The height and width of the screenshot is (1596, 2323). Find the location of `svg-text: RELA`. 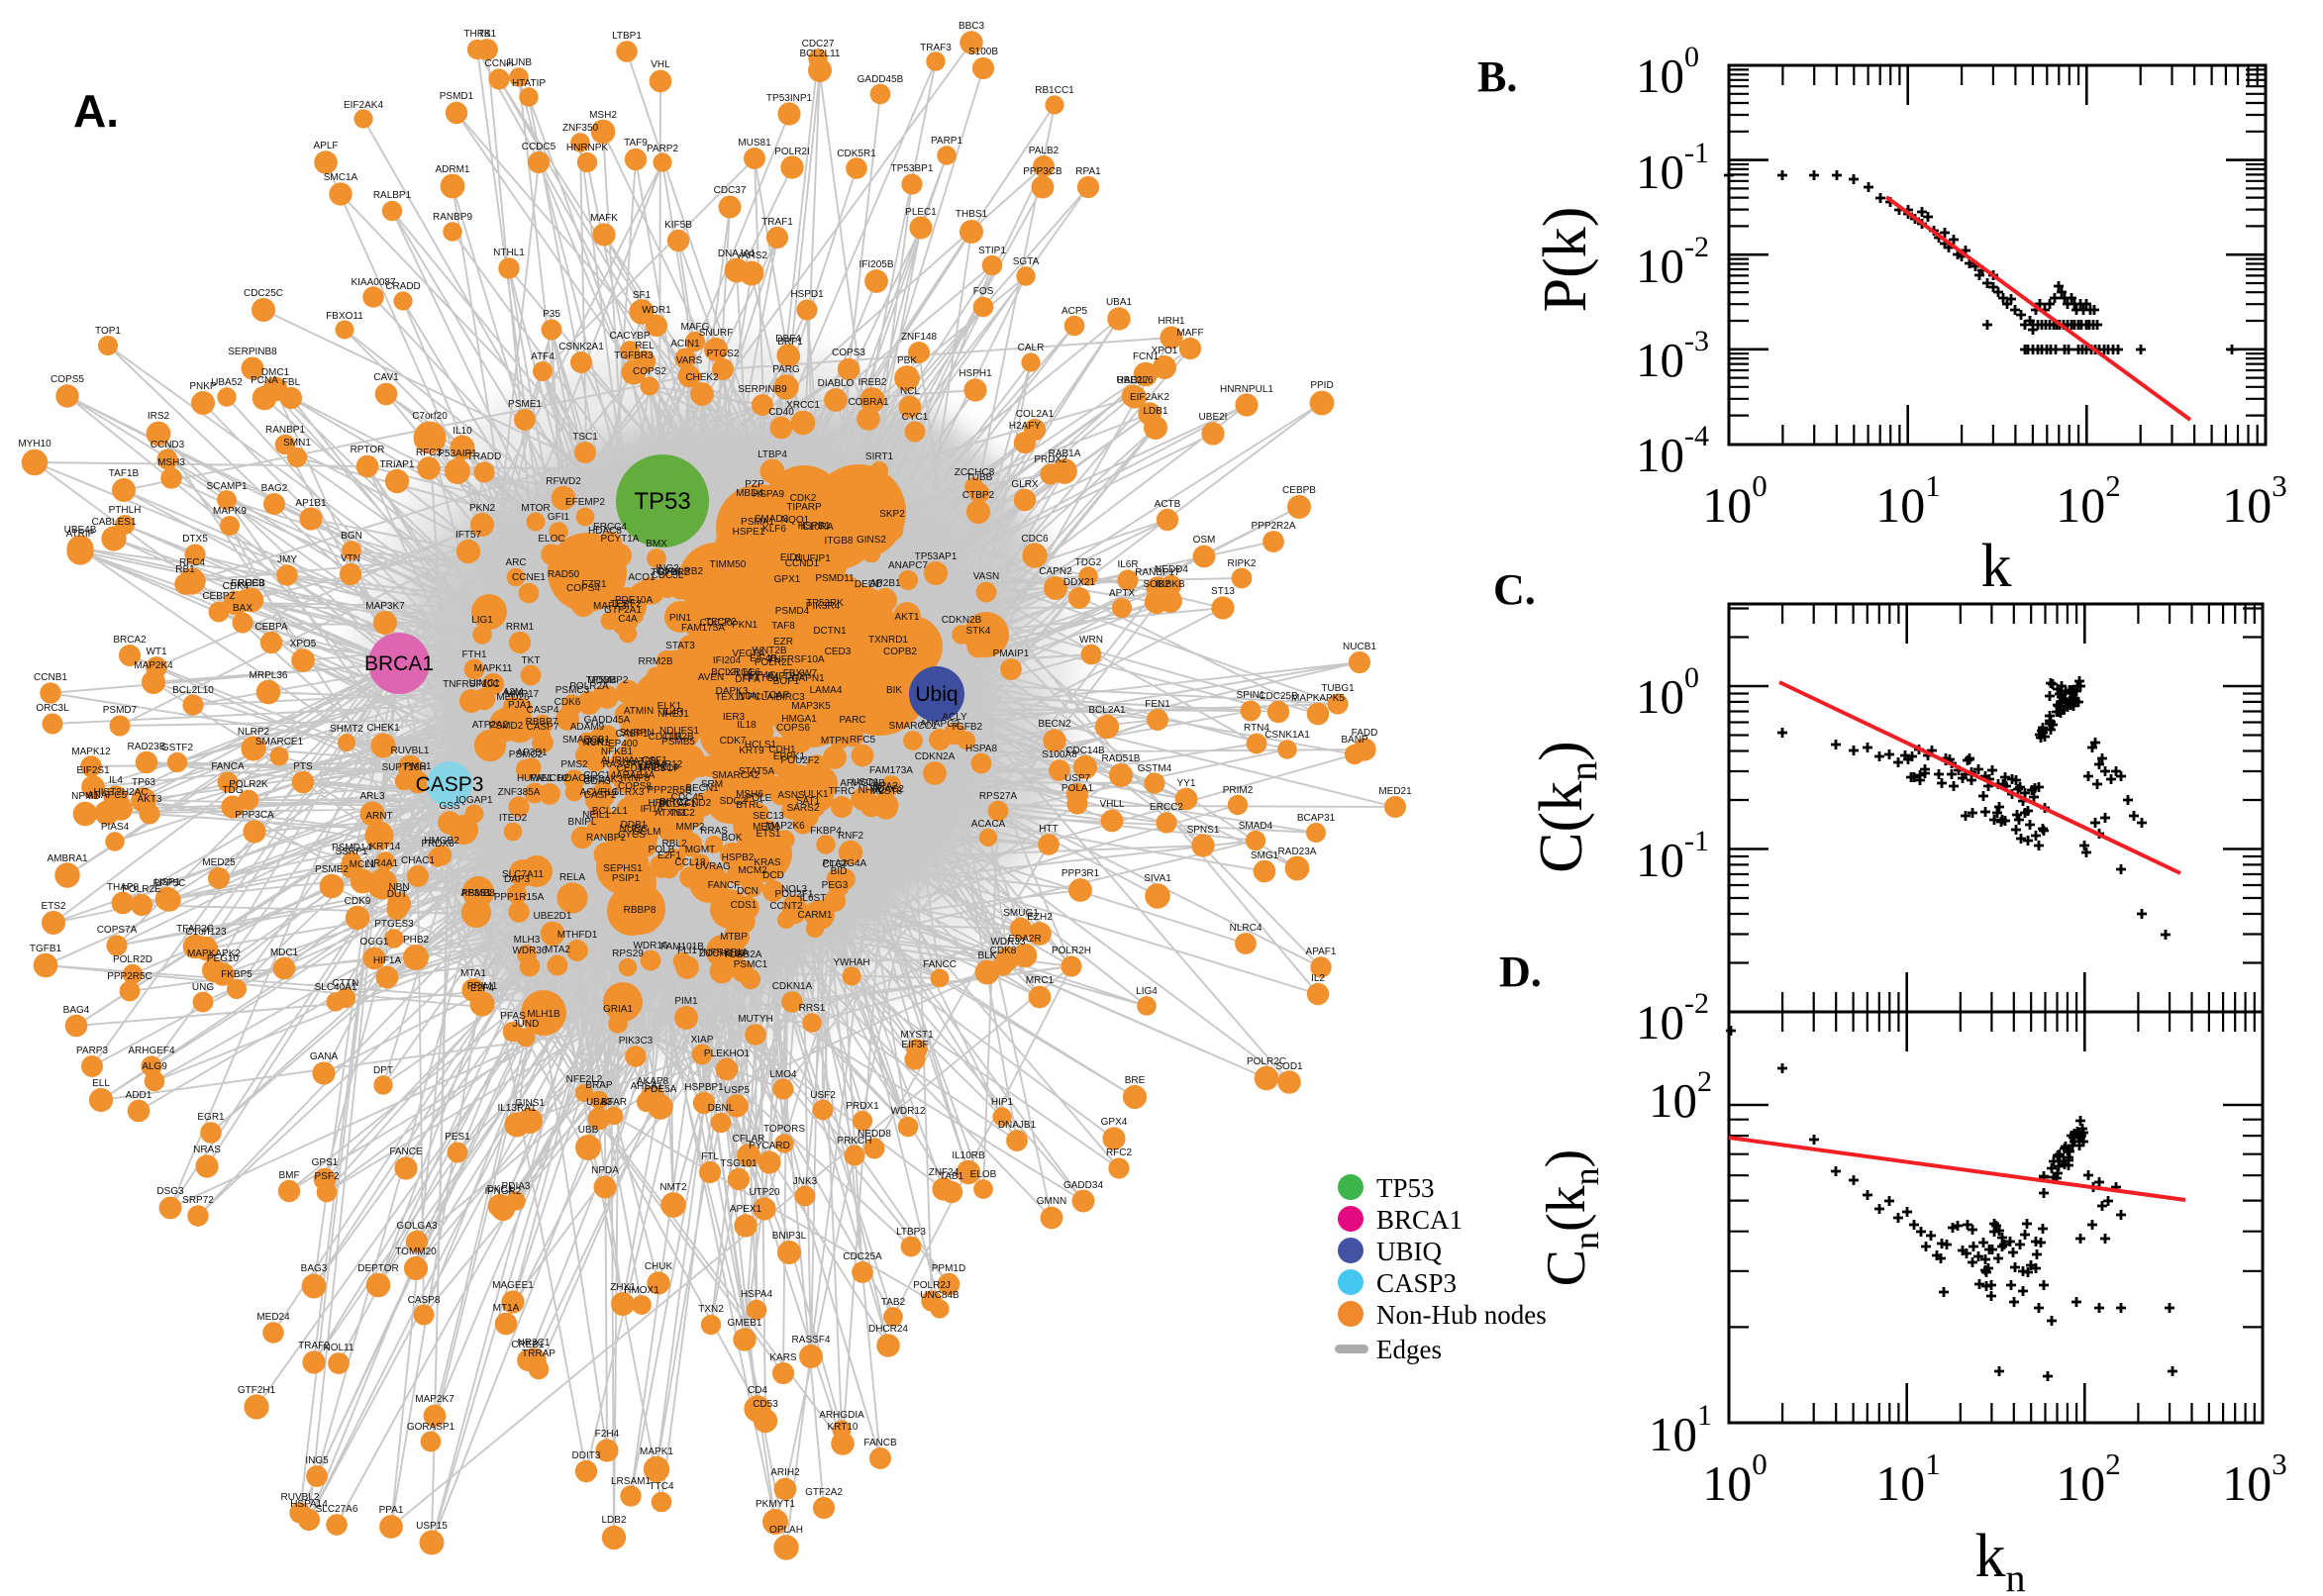

svg-text: RELA is located at coordinates (572, 877).